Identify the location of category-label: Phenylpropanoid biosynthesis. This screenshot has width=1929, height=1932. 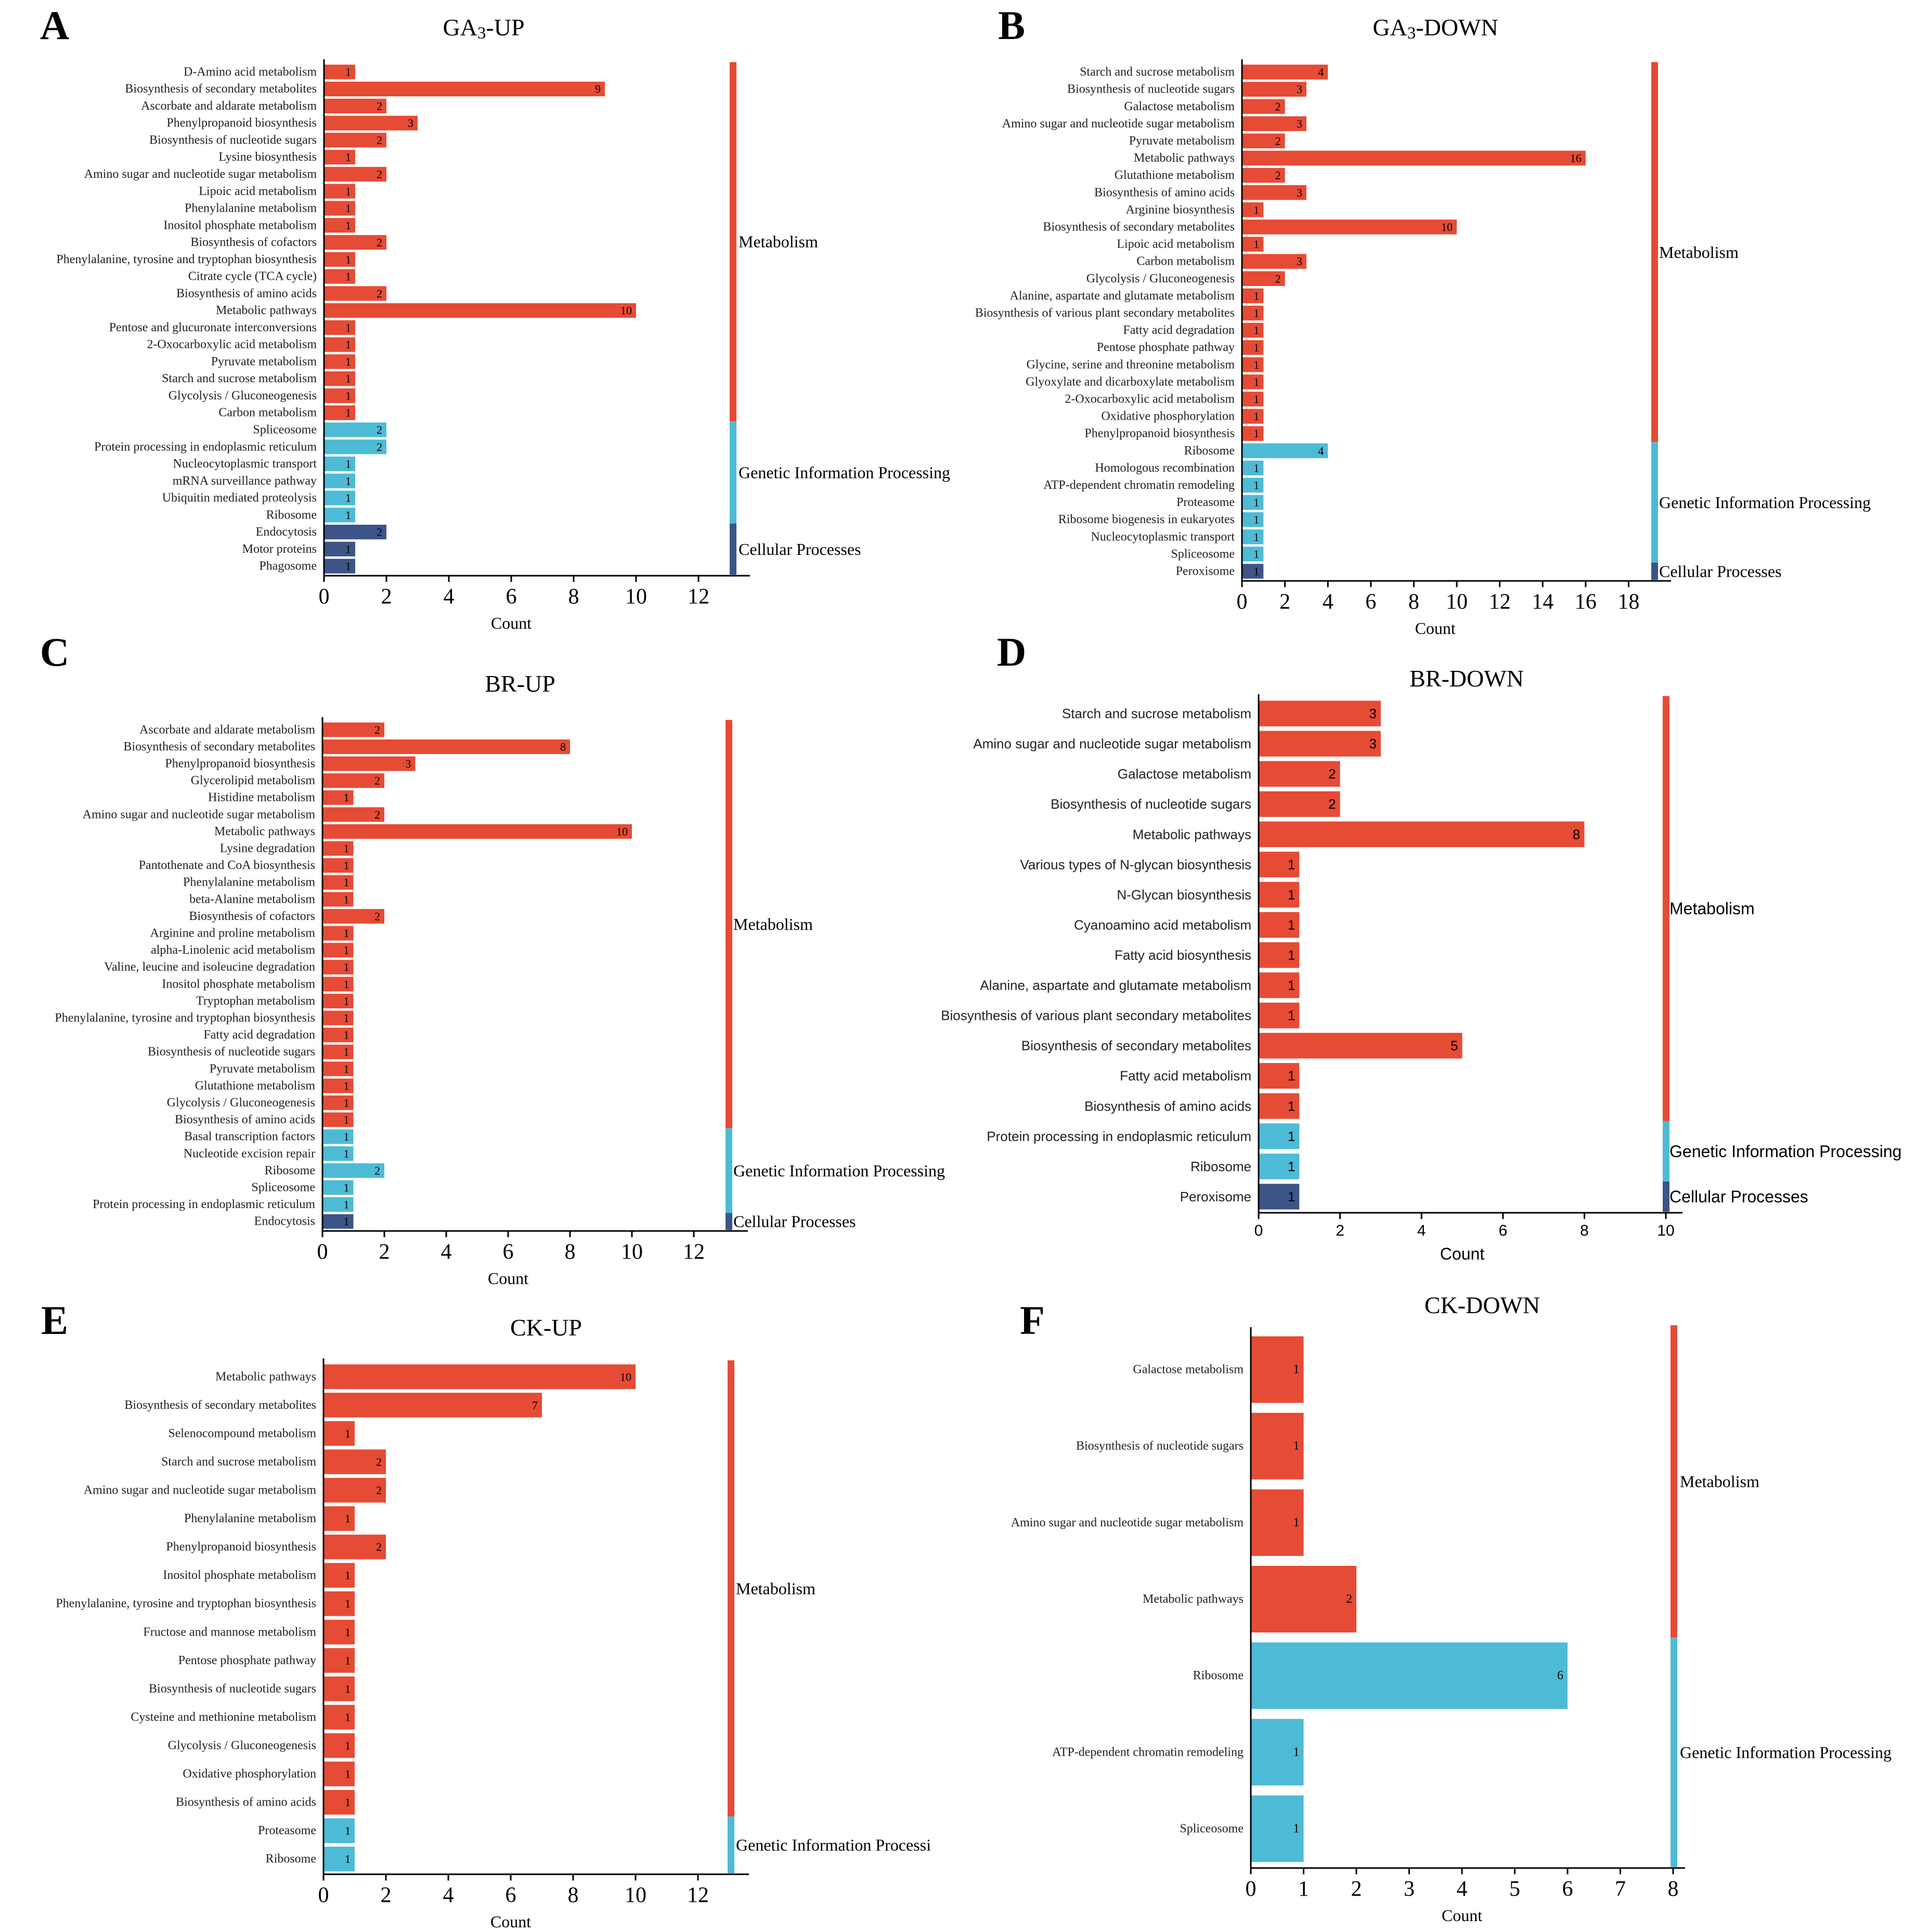
(1159, 433).